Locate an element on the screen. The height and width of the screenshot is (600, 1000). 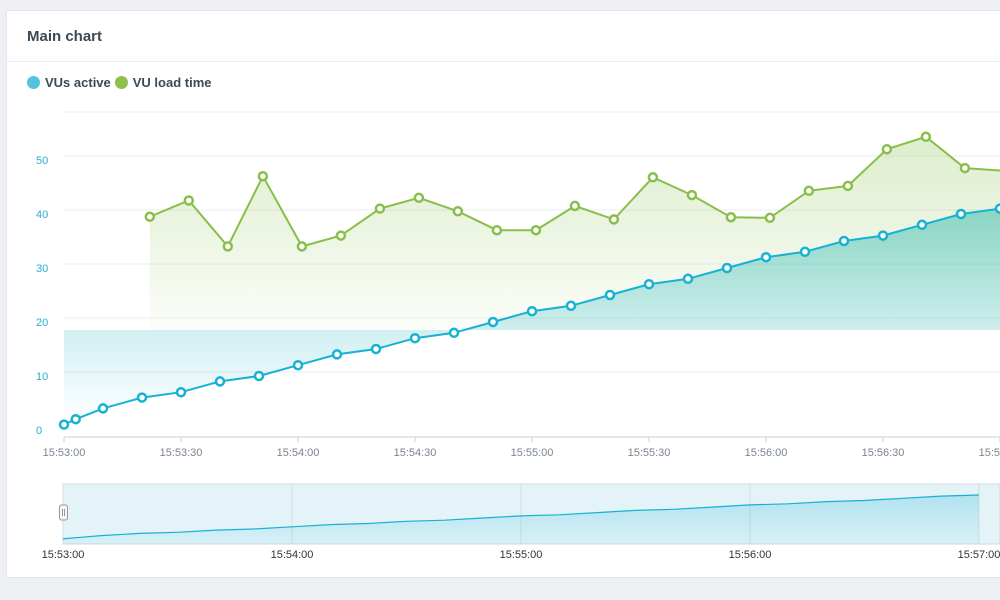
y-axis-ticks: 0 10 20 30 40 50 is located at coordinates (42, 296).